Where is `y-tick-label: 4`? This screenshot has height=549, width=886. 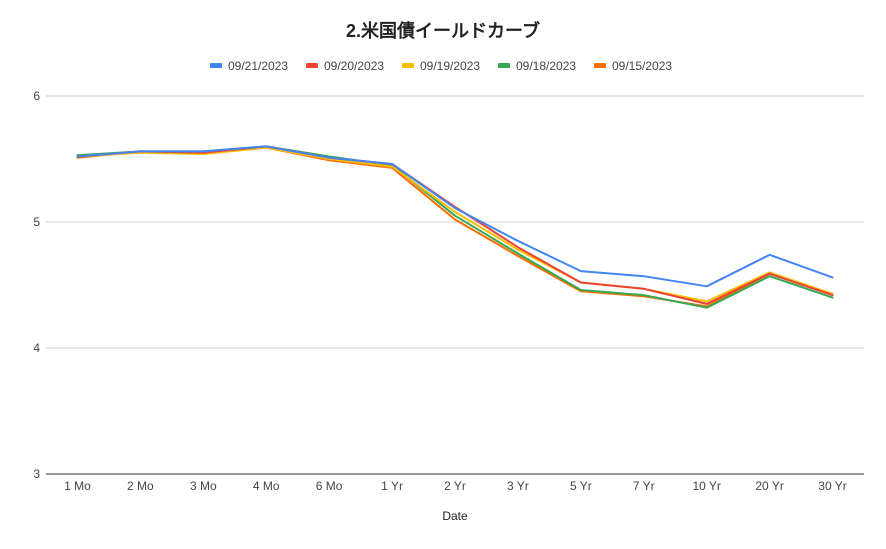 y-tick-label: 4 is located at coordinates (36, 348).